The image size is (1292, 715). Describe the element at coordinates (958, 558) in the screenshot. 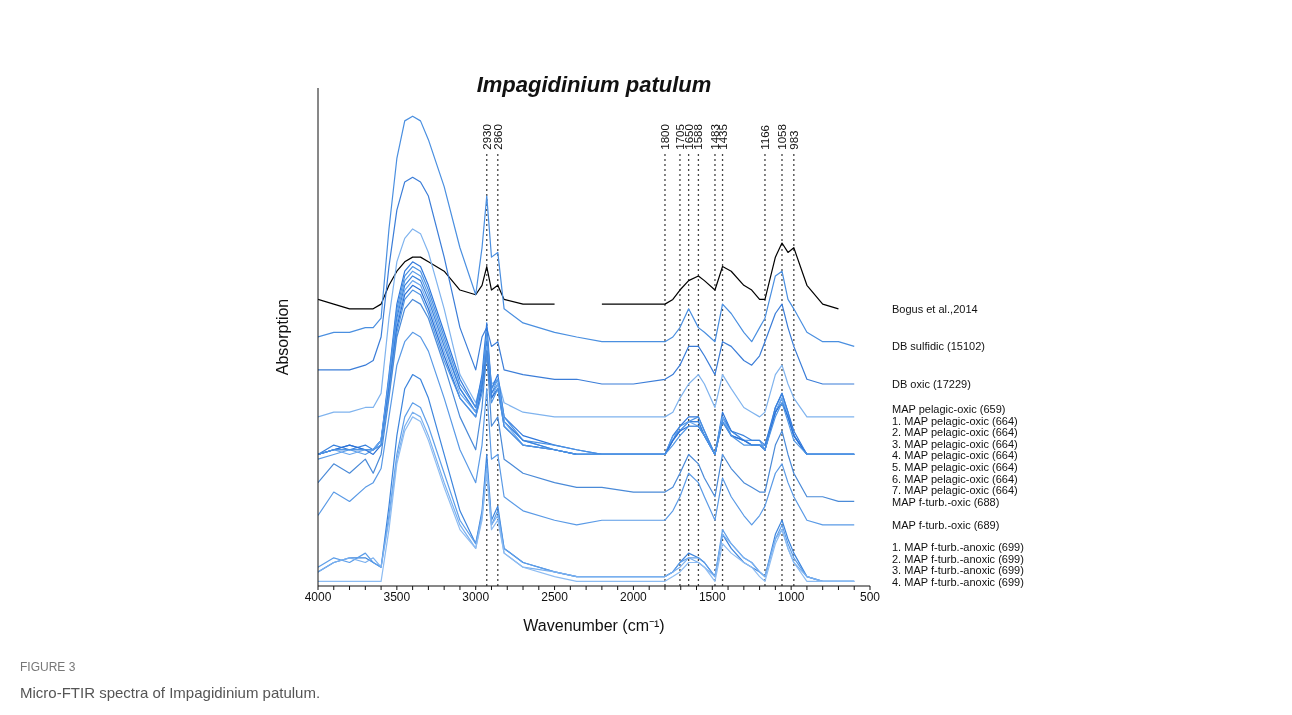

I see `text: 2. MAP f-turb.-anoxic (699)` at that location.